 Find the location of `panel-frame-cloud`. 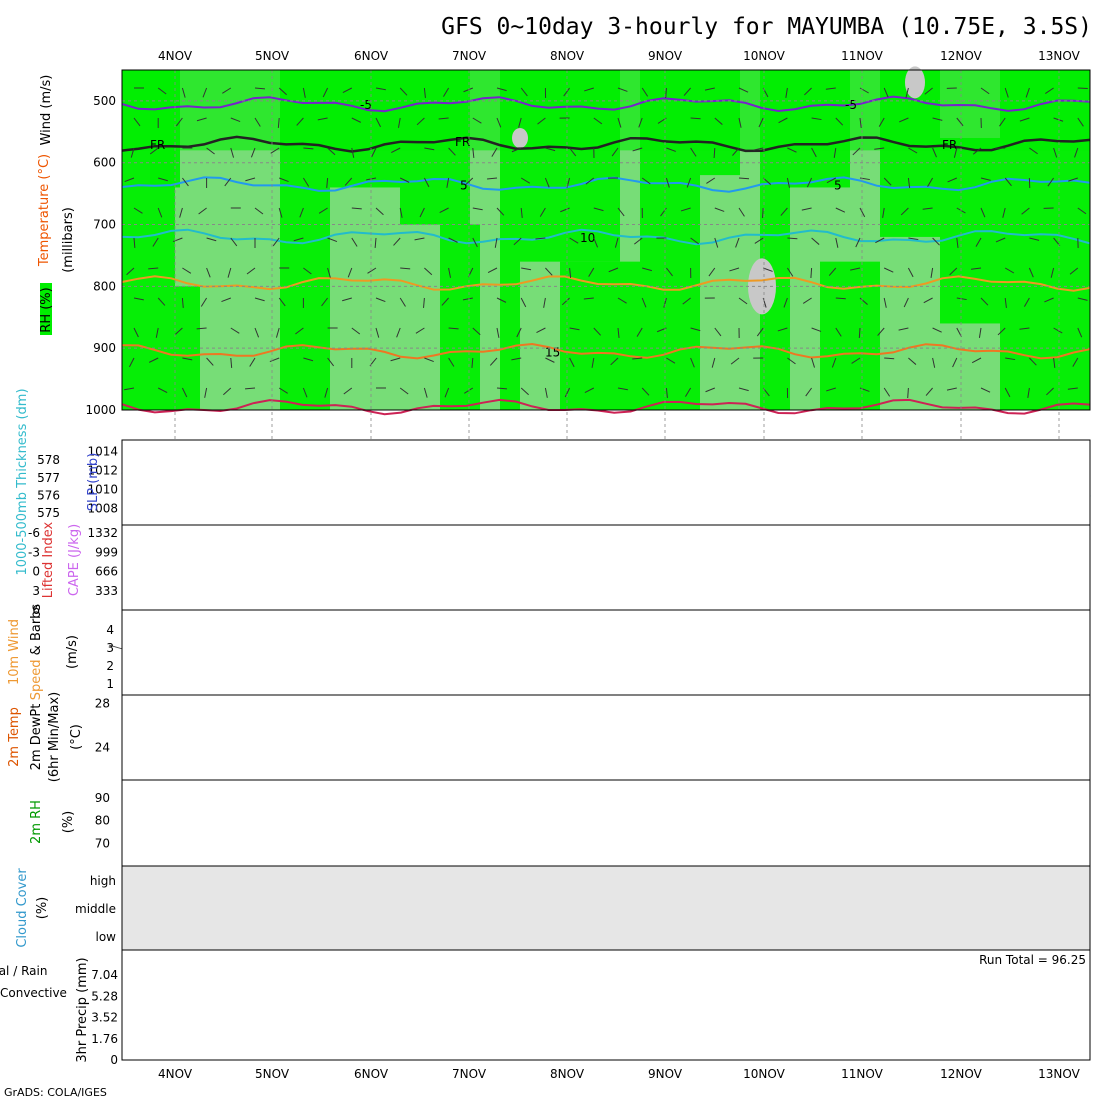

panel-frame-cloud is located at coordinates (606, 908).